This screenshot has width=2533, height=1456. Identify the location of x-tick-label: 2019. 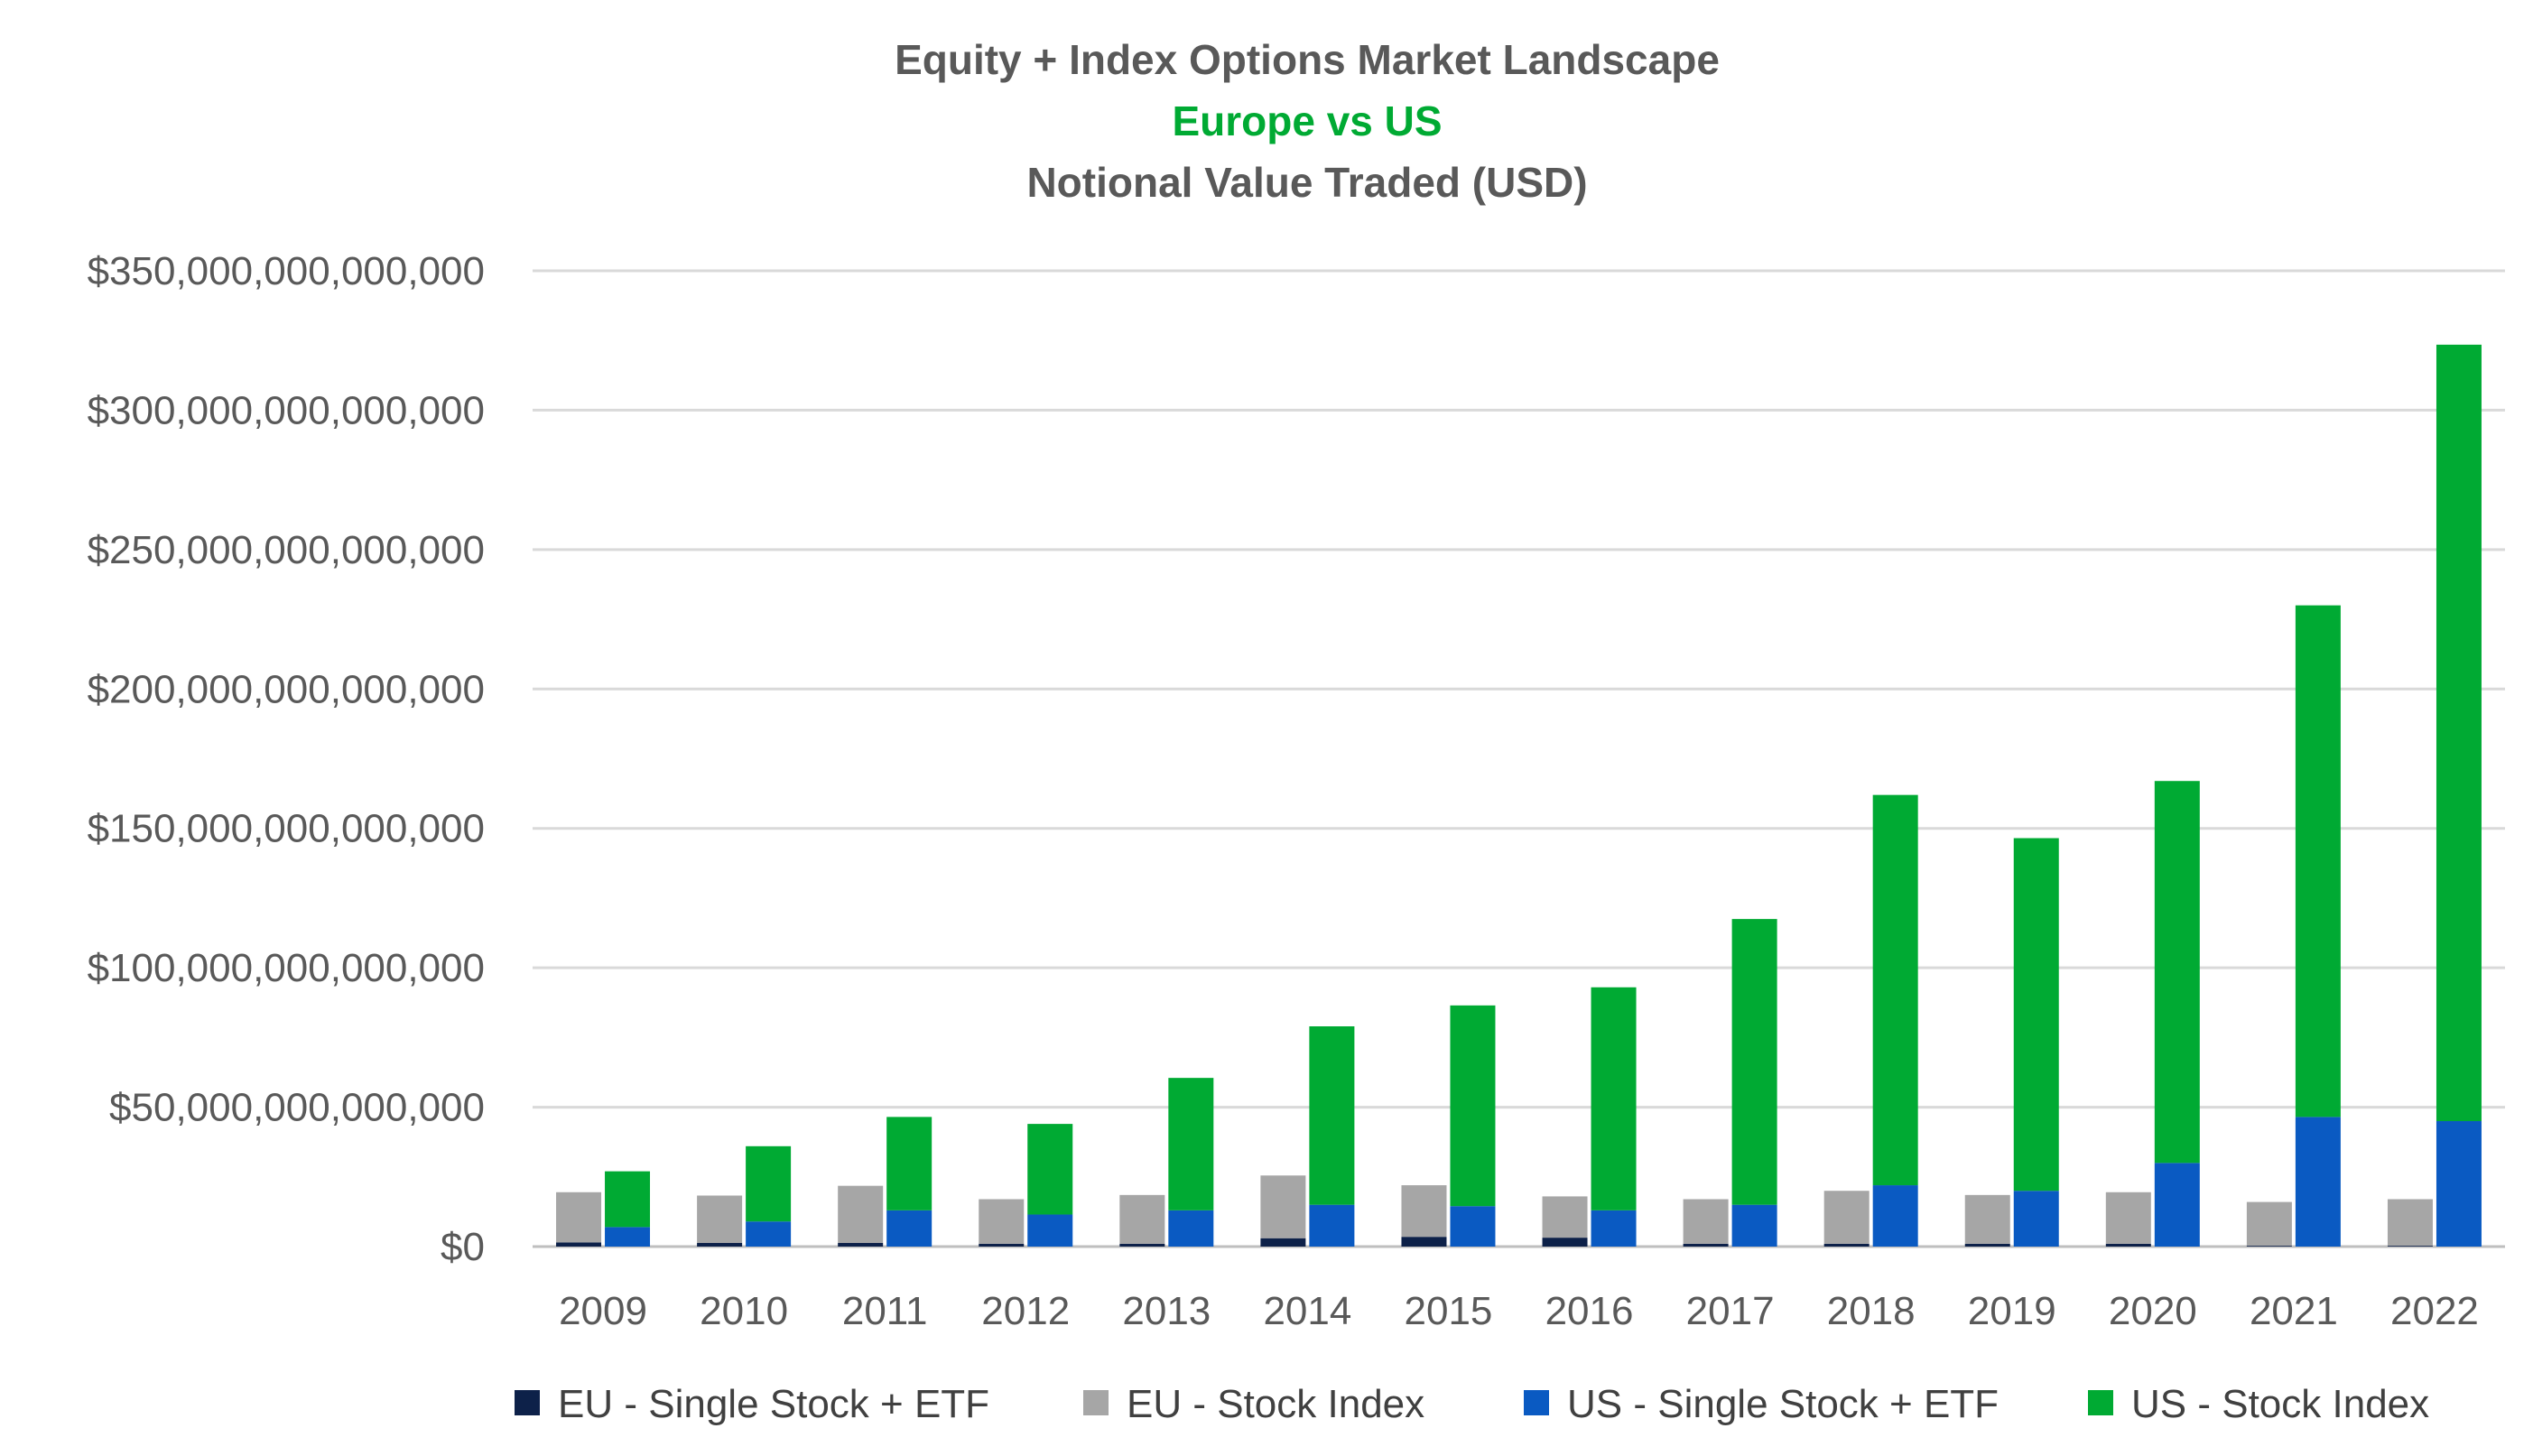
(2012, 1311).